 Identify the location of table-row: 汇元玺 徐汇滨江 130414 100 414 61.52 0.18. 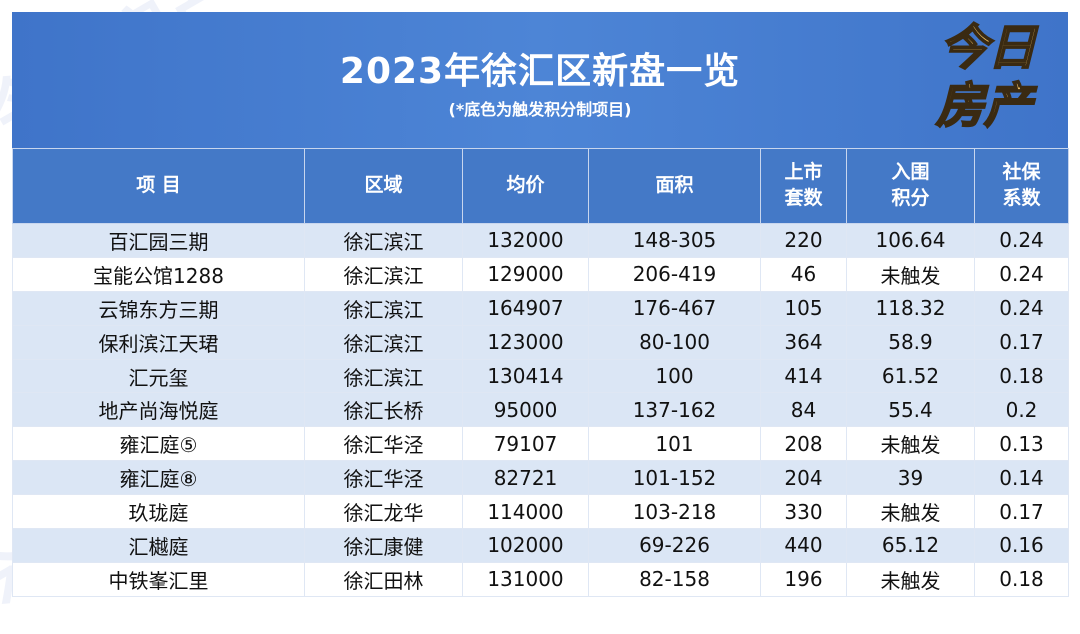
(540, 376).